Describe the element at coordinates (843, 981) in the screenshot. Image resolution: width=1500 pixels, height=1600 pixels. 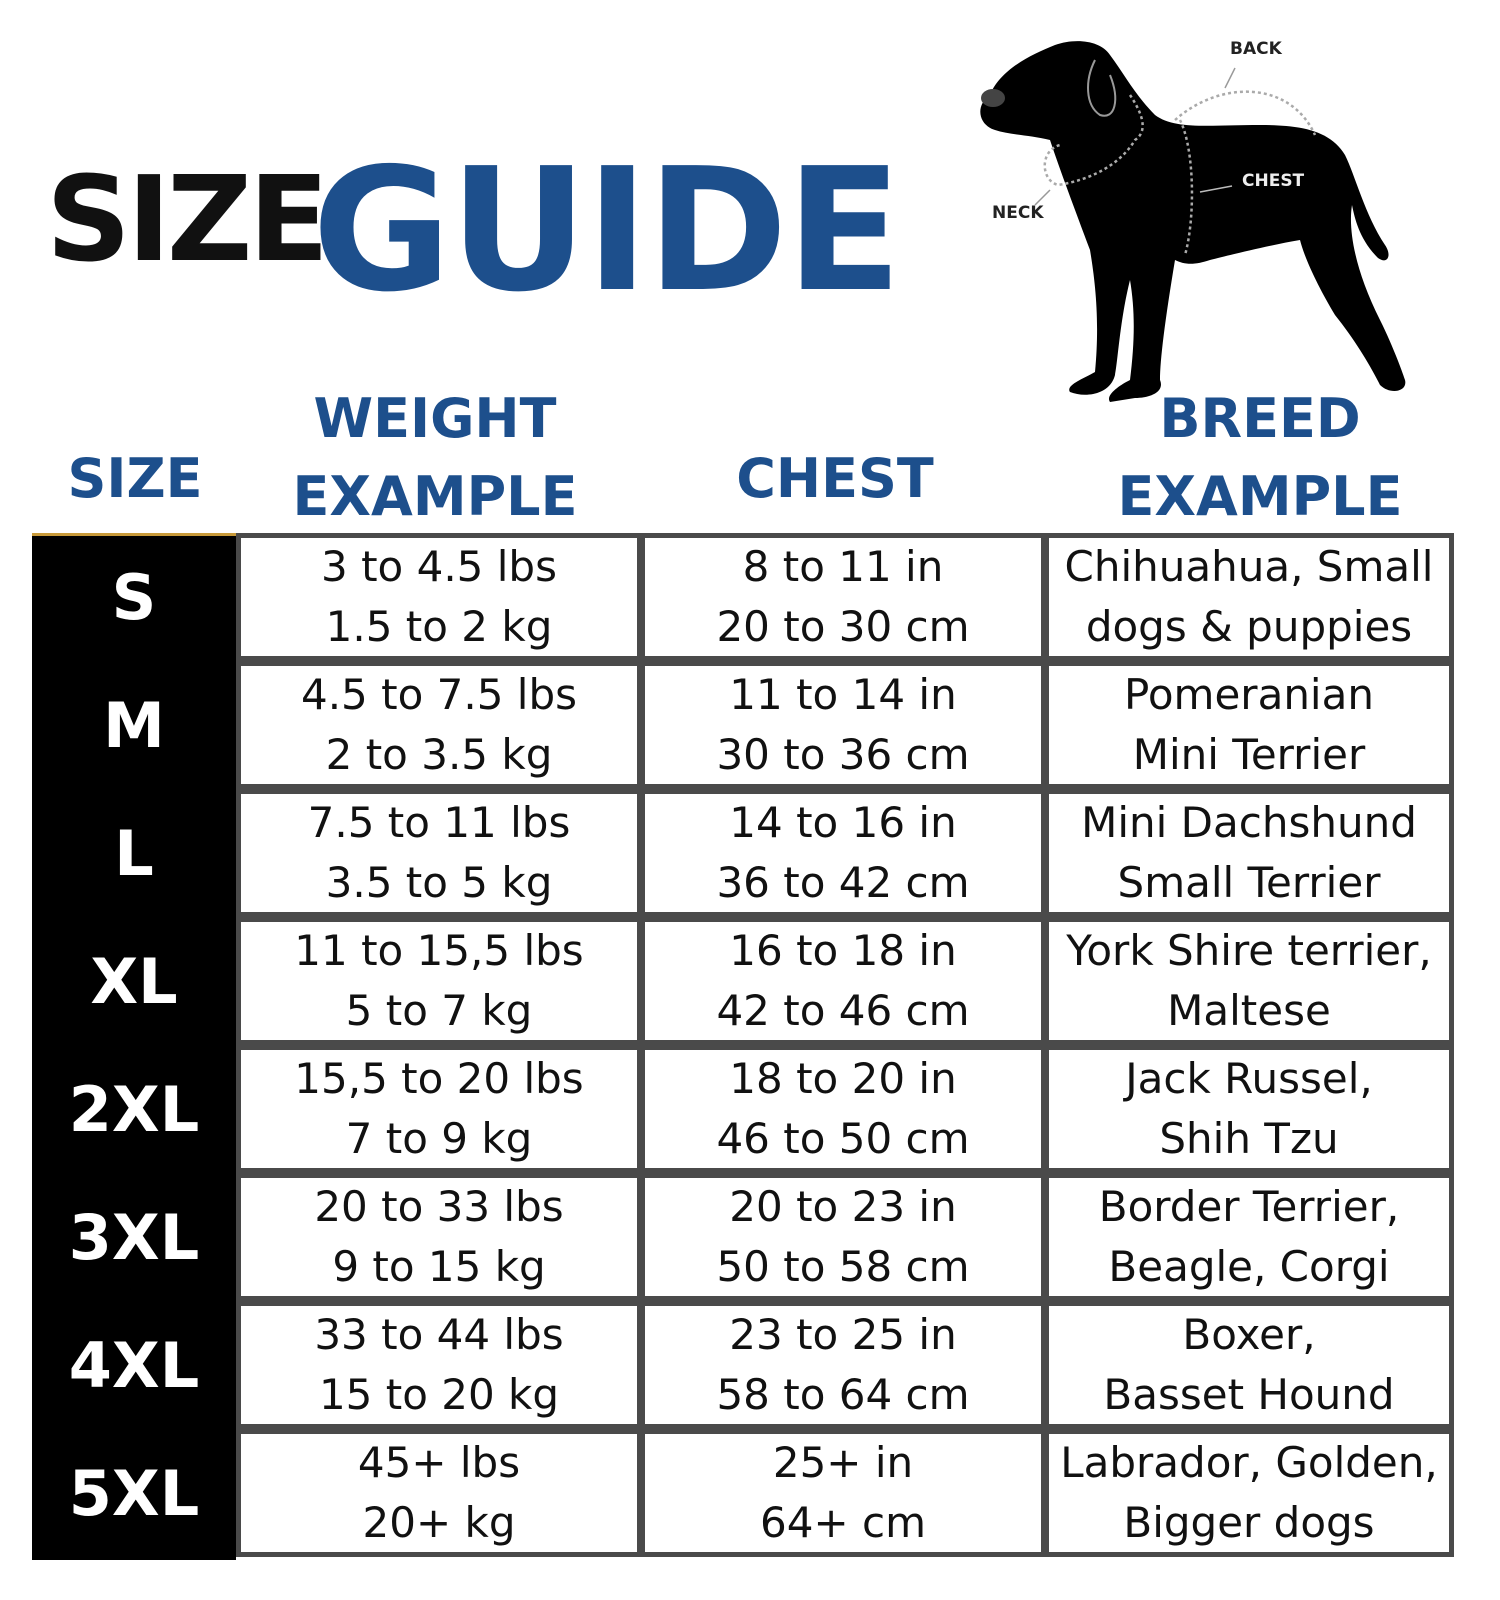
I see `chest-cell: 16 to 18 in 42 to 46 cm` at that location.